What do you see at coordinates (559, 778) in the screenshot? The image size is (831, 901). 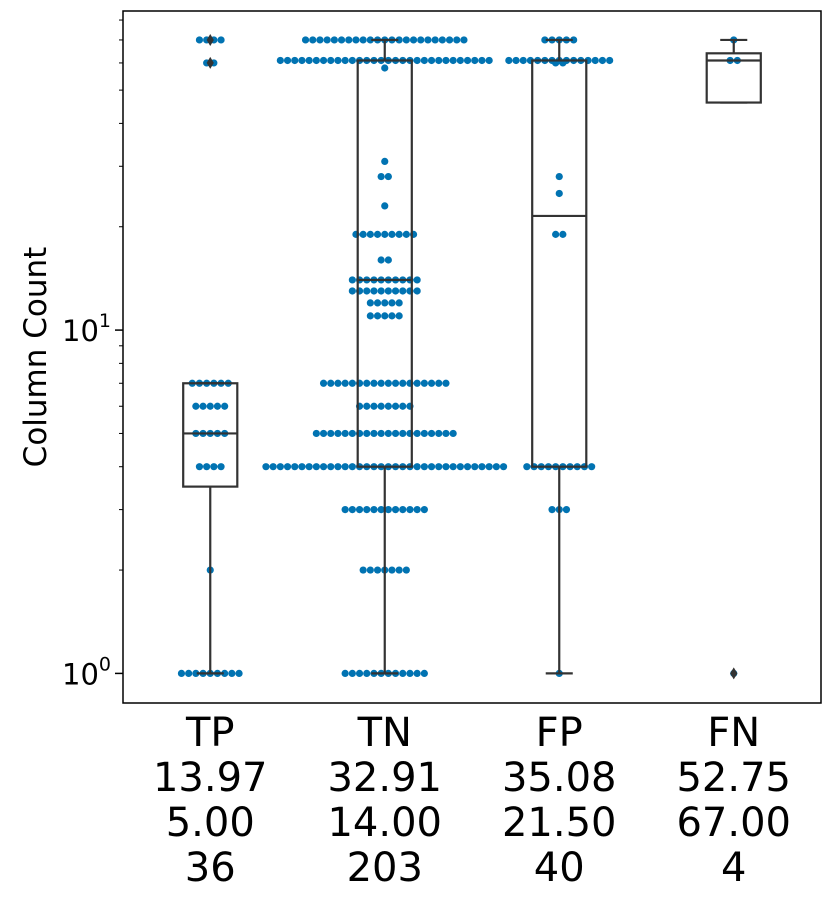 I see `category-stat: 35.08` at bounding box center [559, 778].